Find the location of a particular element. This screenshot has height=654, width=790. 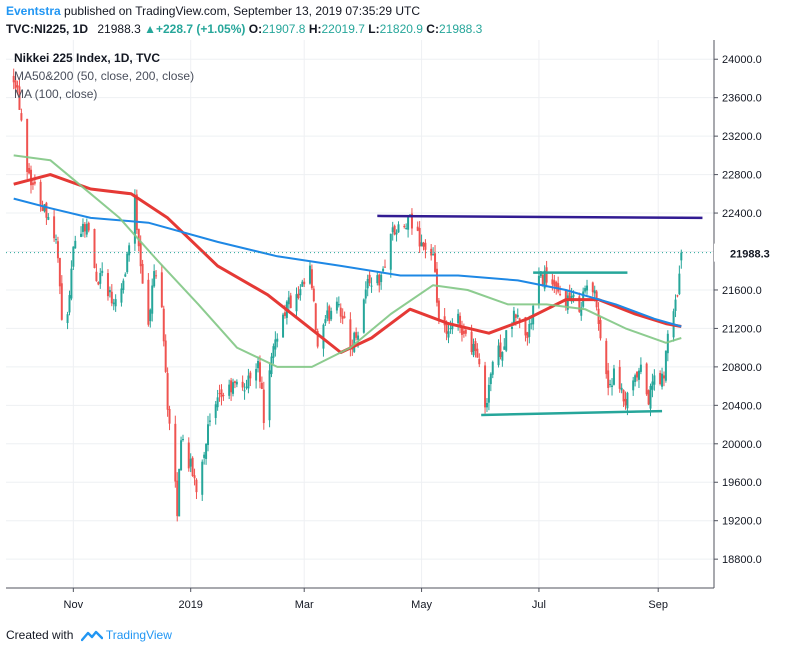

current-price-tag: 21988.3 is located at coordinates (395, 252).